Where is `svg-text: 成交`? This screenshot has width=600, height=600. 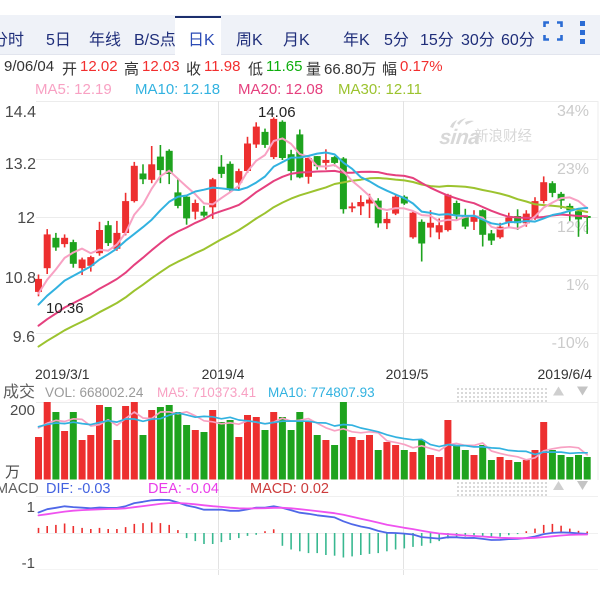
svg-text: 成交 is located at coordinates (19, 392).